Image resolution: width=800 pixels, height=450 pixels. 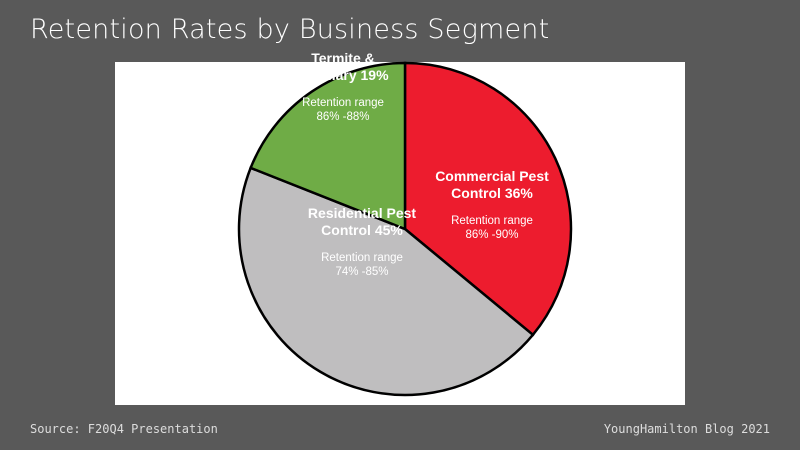 I want to click on slice-heading: Commercial Pest Control 36%, so click(x=492, y=185).